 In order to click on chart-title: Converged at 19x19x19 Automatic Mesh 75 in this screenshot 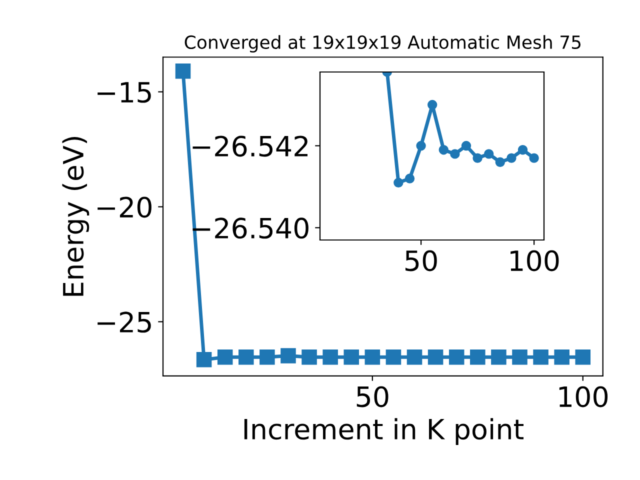, I will do `click(382, 44)`.